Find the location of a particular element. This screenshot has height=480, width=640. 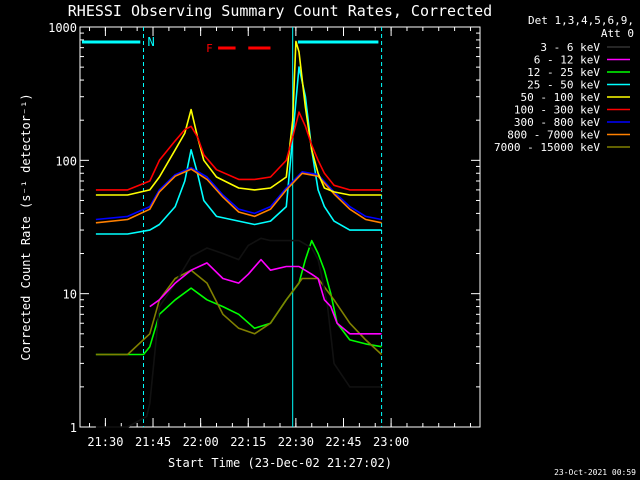

series-50-100-kev is located at coordinates (238, 118).